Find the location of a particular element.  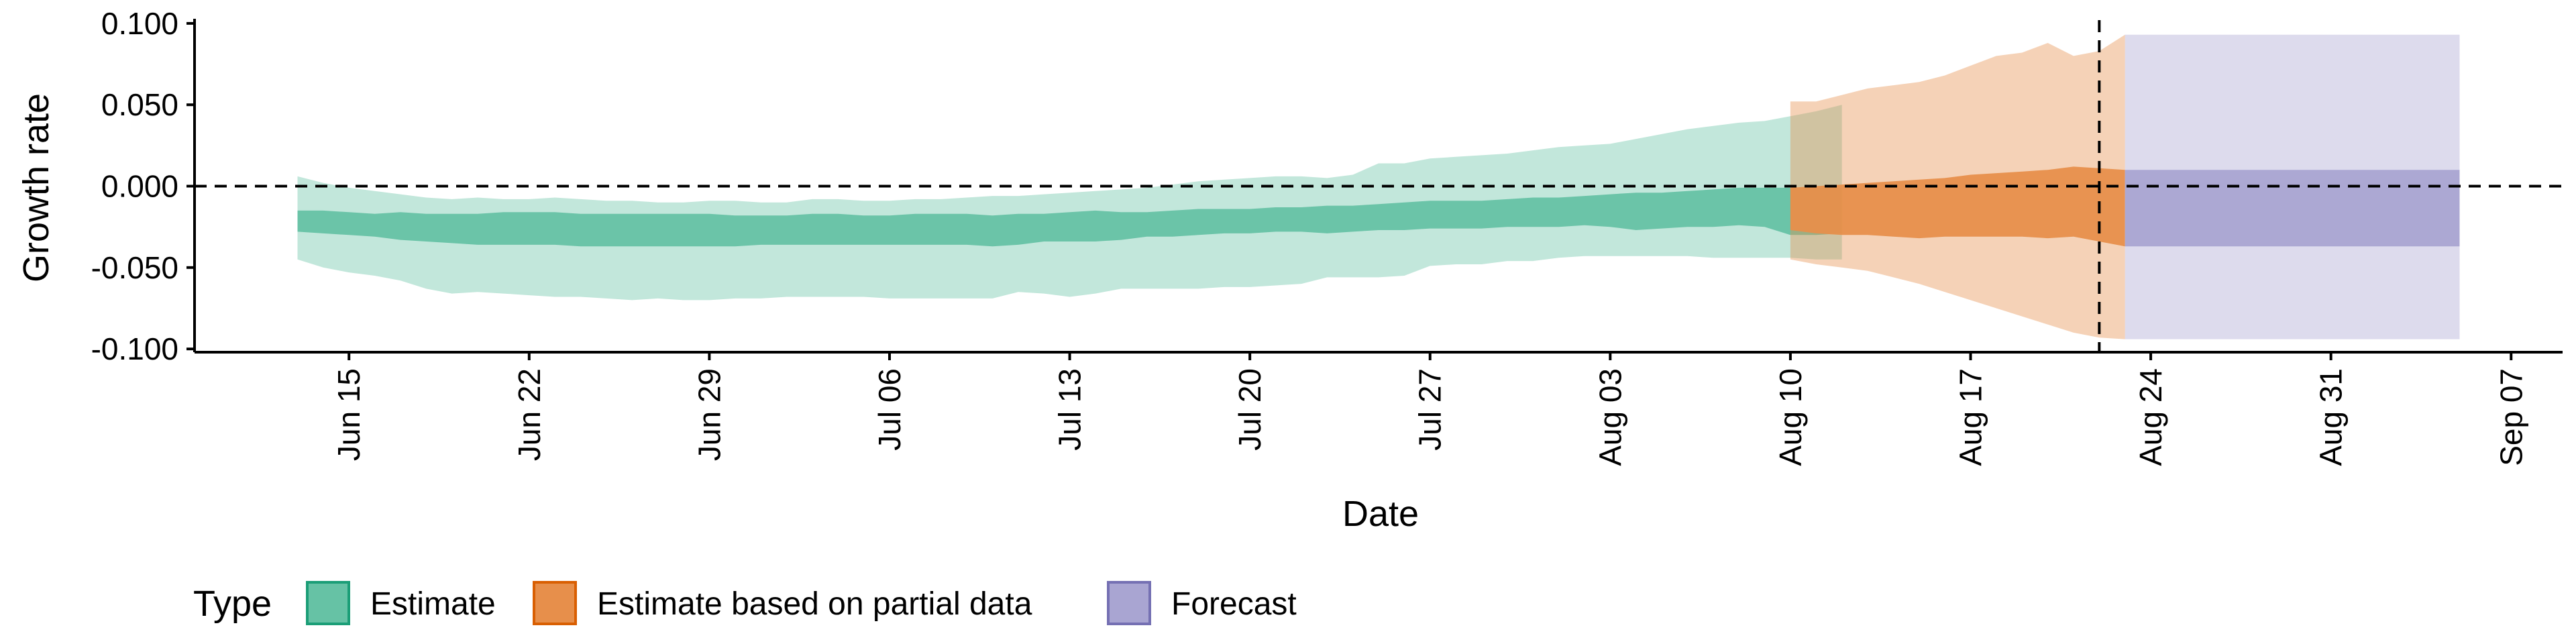

x-tick-label: Jun 22 is located at coordinates (529, 414).